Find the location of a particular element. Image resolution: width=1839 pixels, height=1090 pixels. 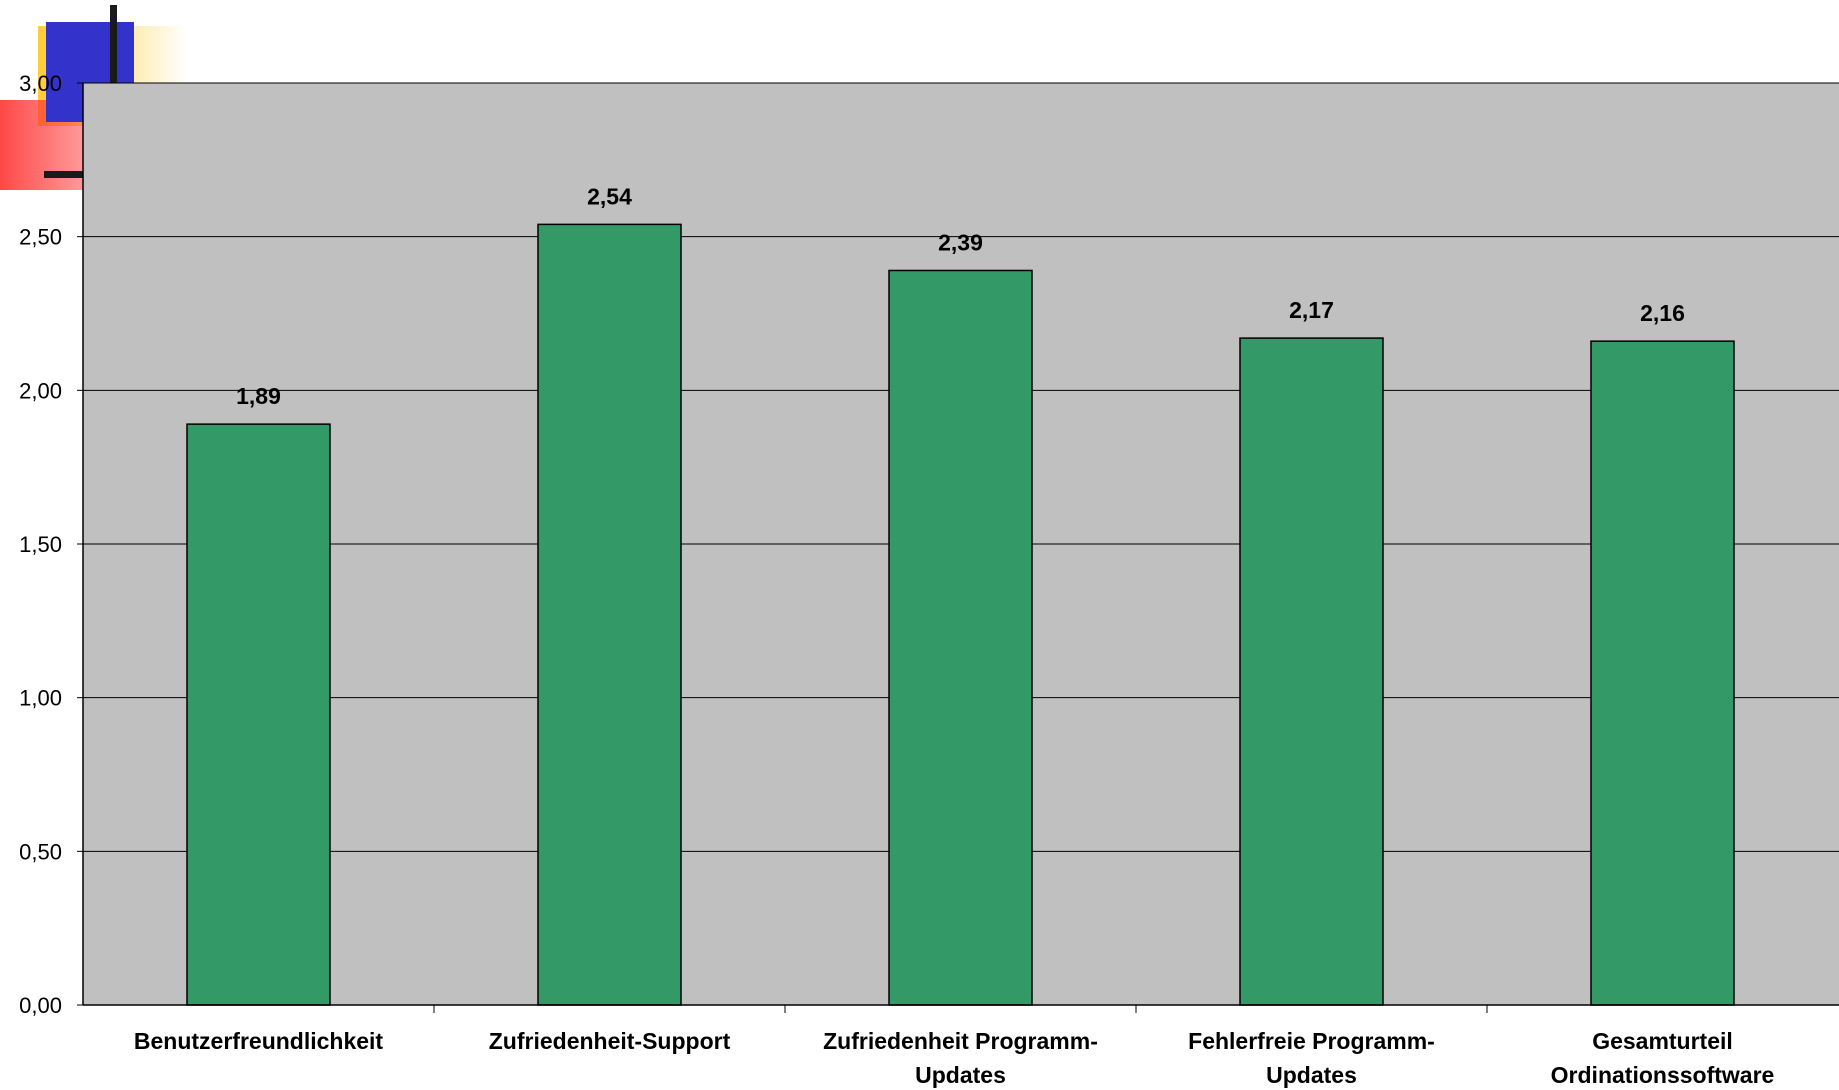

y-axis-tick-labels: 0,00 0,50 1,00 1,50 2,00 2,50 3,00 is located at coordinates (40, 544).